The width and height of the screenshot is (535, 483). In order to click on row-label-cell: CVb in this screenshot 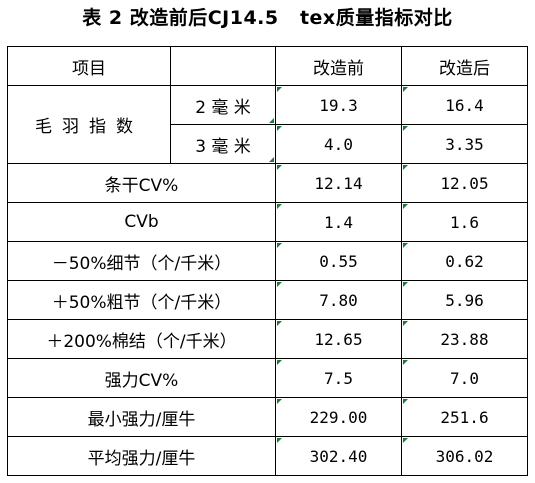, I will do `click(141, 222)`.